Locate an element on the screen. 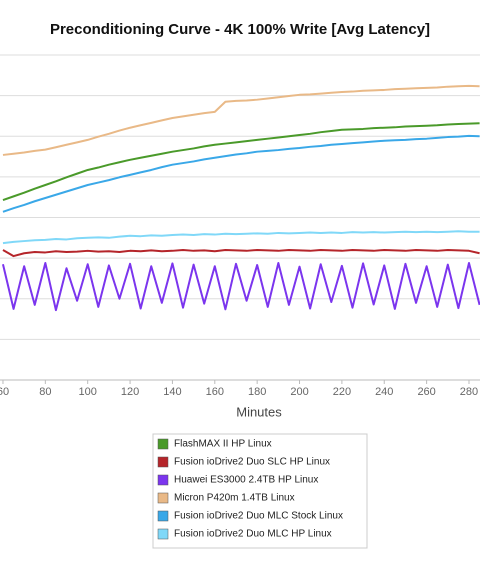  legend-box is located at coordinates (260, 491).